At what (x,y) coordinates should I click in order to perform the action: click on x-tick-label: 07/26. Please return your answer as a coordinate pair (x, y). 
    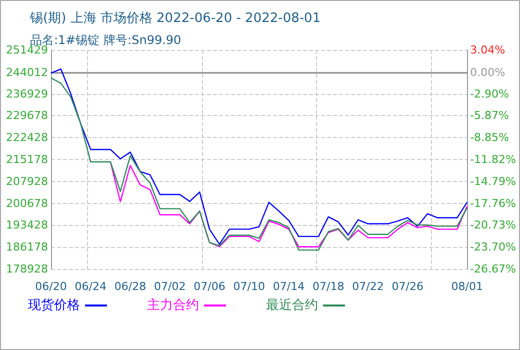
    Looking at the image, I should click on (408, 286).